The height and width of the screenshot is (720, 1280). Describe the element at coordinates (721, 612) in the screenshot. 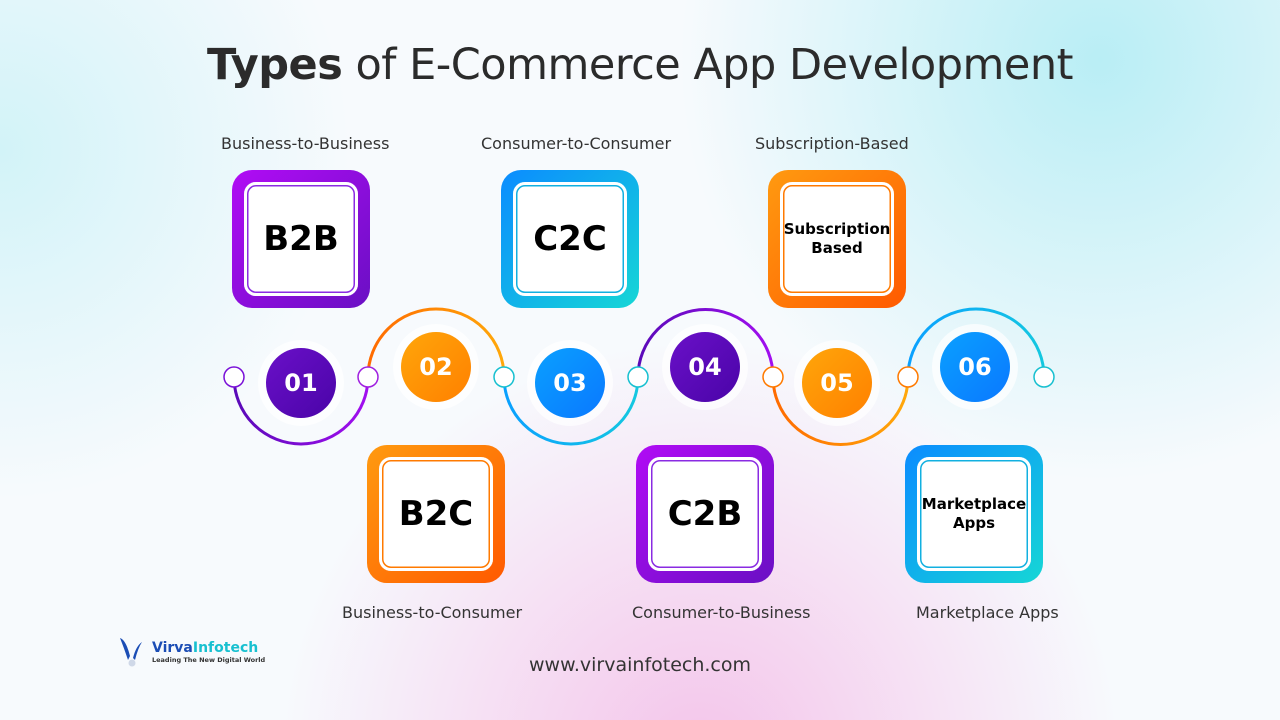

I see `label-c2b: Consumer-to-Business` at that location.